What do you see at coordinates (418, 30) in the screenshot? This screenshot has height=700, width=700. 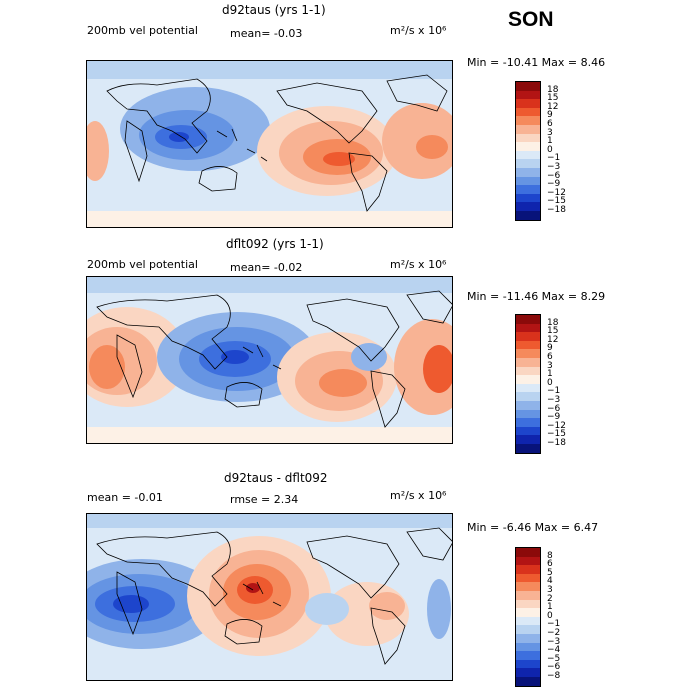 I see `panel-1-units: m²/s x 10⁶` at bounding box center [418, 30].